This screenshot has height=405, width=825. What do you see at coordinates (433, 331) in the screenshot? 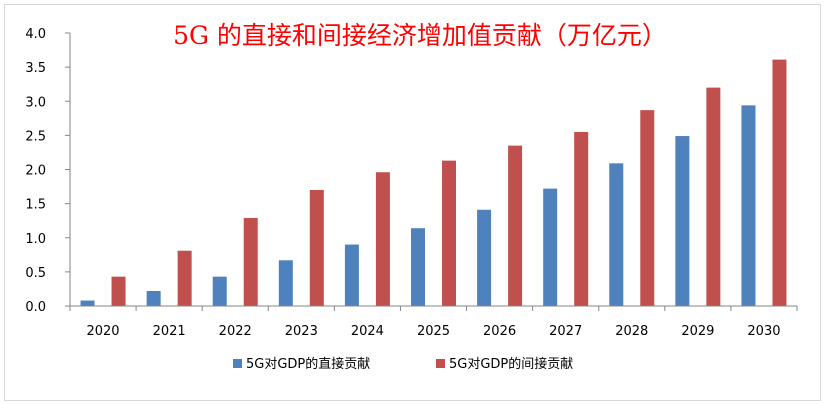
I see `x-tick-label: 2025` at bounding box center [433, 331].